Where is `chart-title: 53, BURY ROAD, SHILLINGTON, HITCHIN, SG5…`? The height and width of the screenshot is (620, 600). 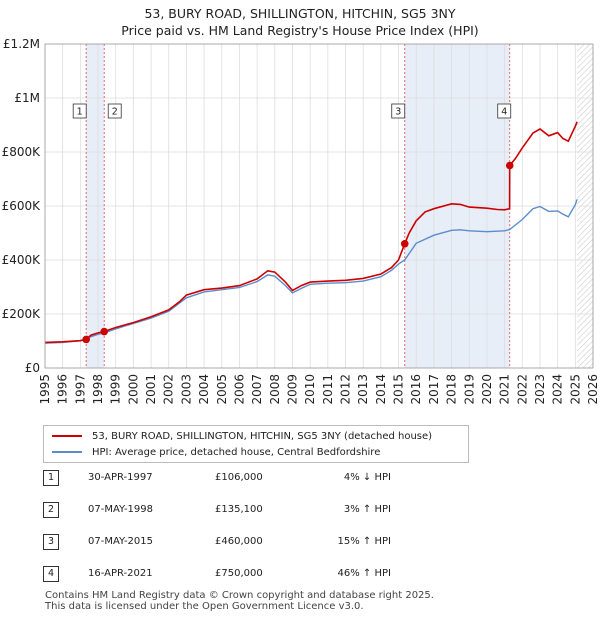 chart-title: 53, BURY ROAD, SHILLINGTON, HITCHIN, SG5… is located at coordinates (300, 13).